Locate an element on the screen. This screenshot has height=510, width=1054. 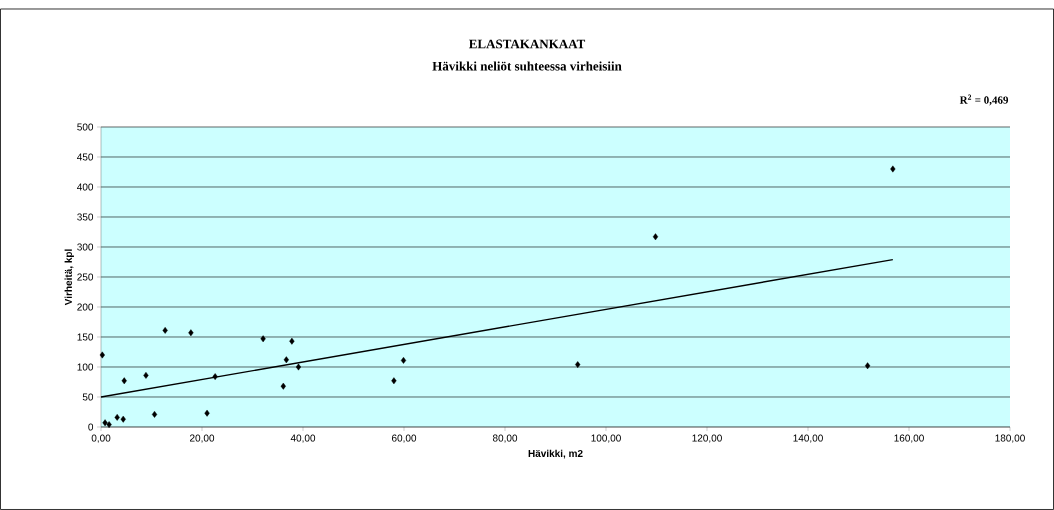
x-tick-label: 180,00 is located at coordinates (1010, 438).